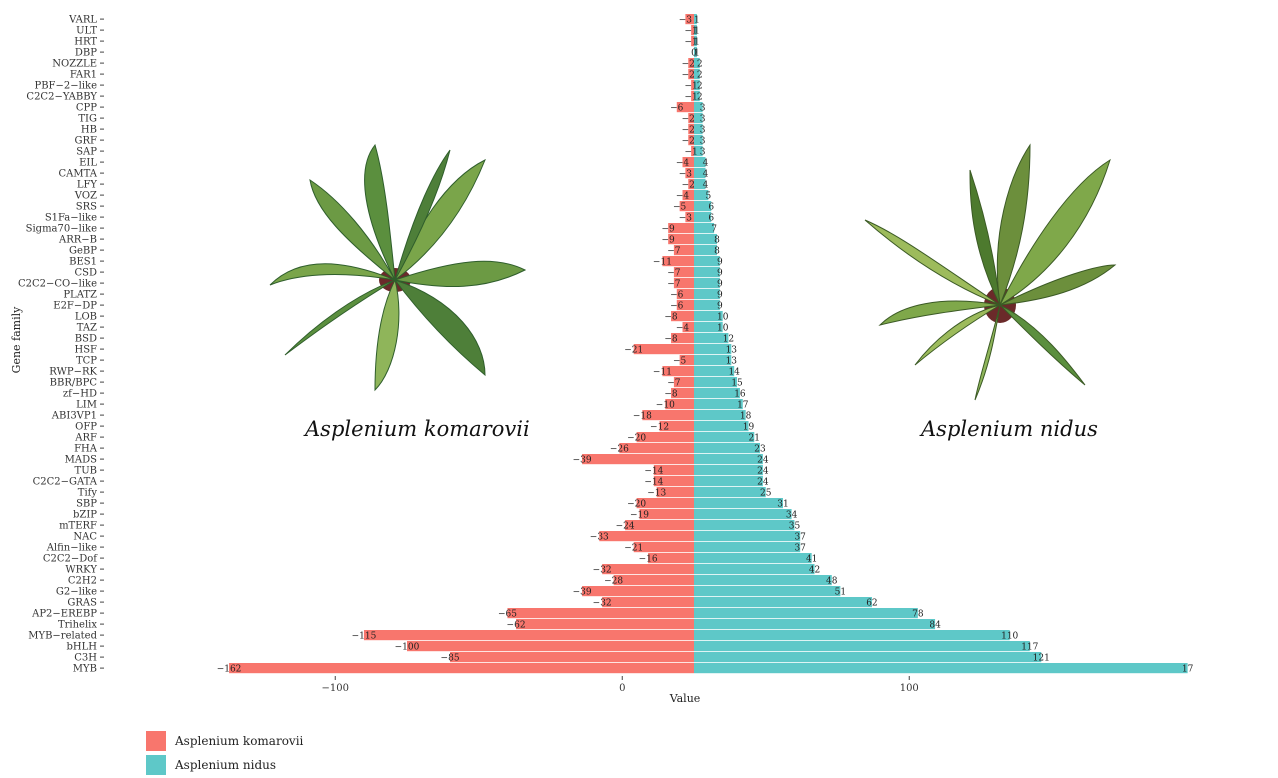 Image resolution: width=1278 pixels, height=778 pixels. What do you see at coordinates (61, 97) in the screenshot?
I see `category-label-c2c2-yabby: C2C2−YABBY` at bounding box center [61, 97].